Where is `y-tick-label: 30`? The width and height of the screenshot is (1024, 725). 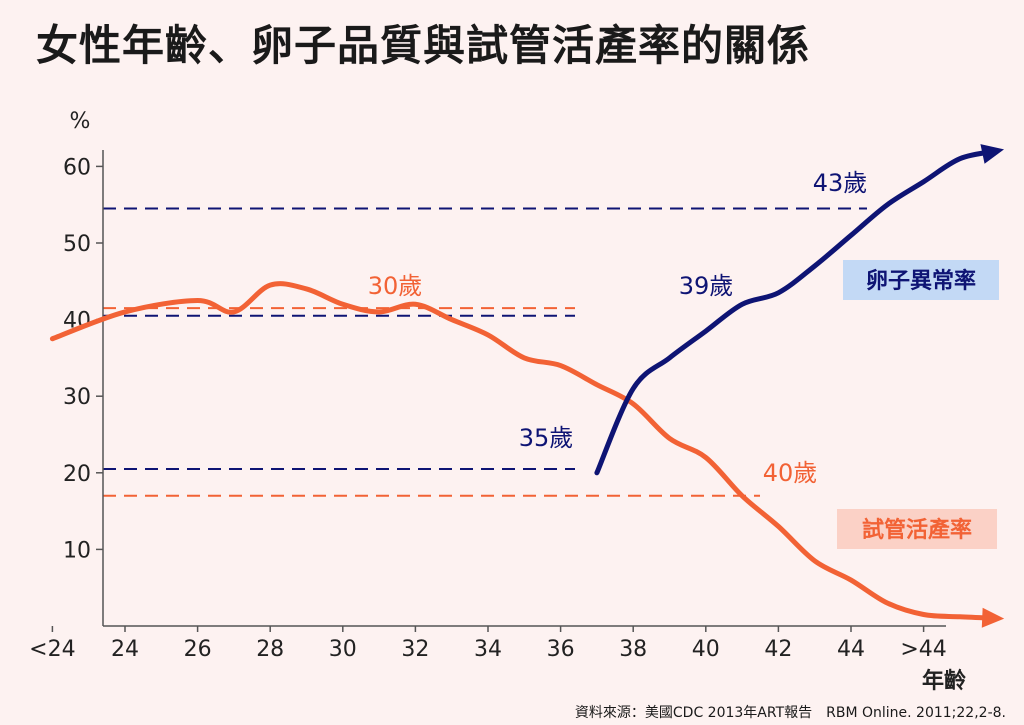 y-tick-label: 30 is located at coordinates (77, 397).